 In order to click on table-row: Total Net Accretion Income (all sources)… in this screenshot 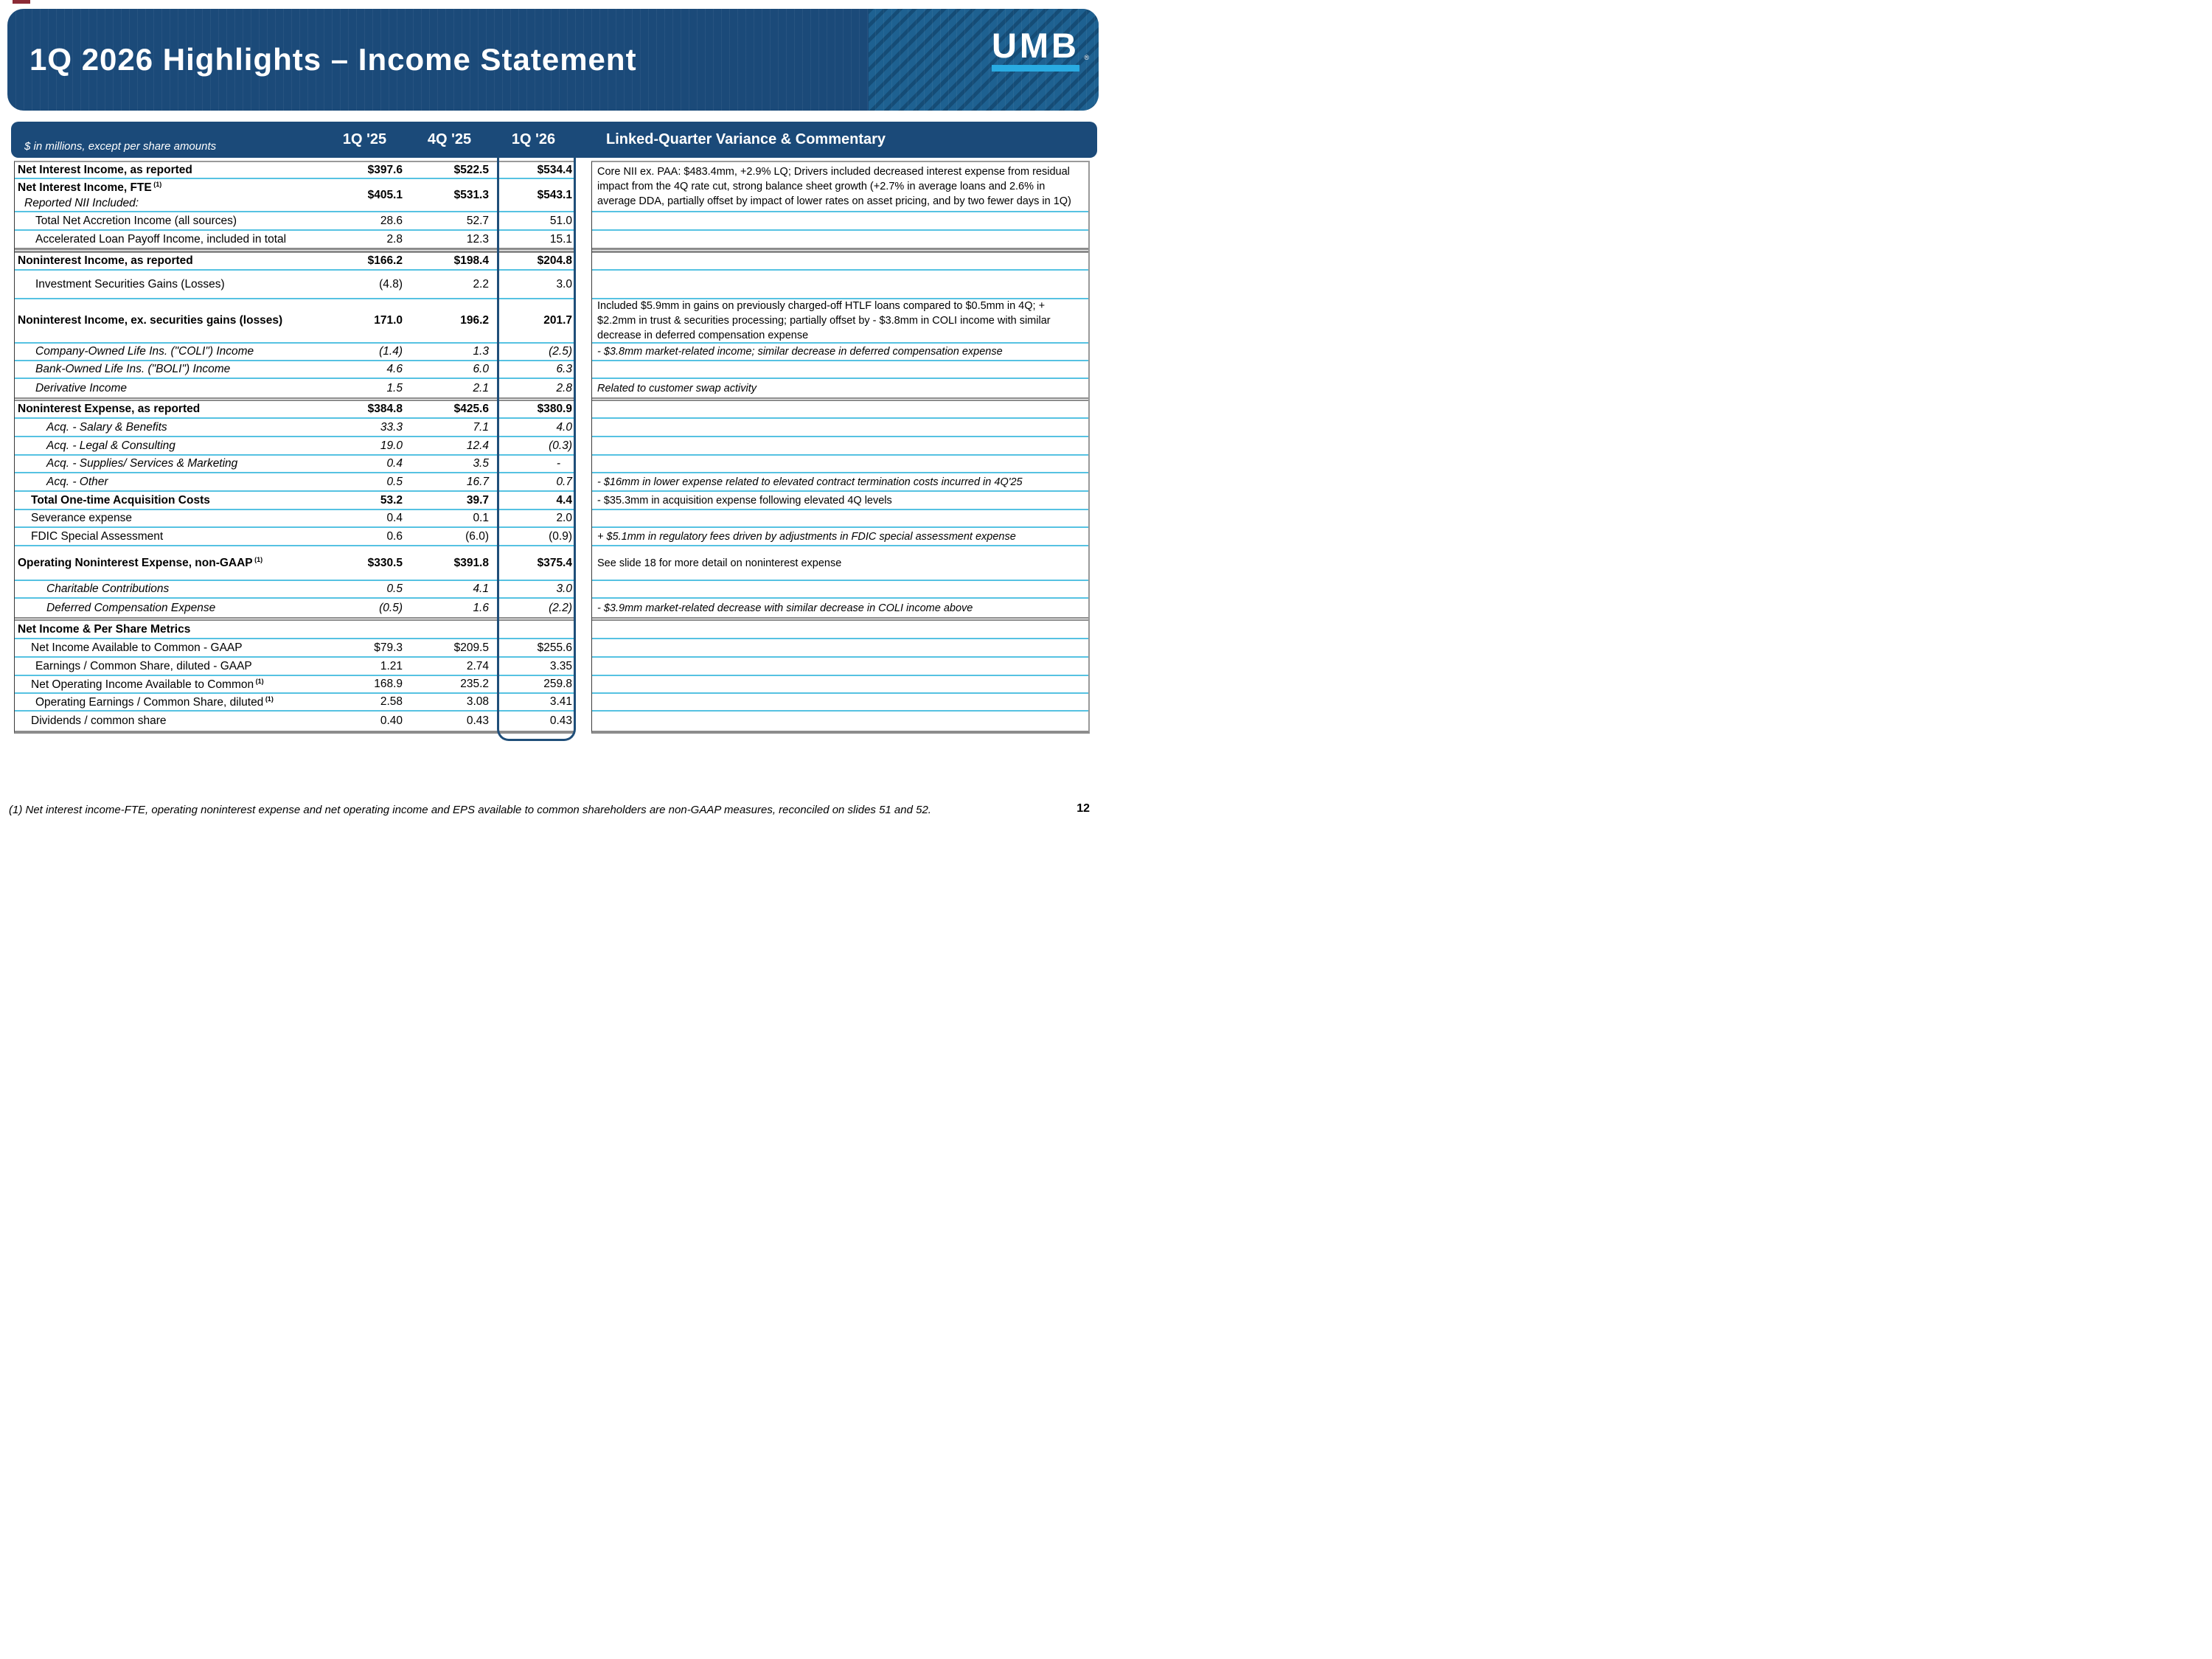, I will do `click(295, 221)`.